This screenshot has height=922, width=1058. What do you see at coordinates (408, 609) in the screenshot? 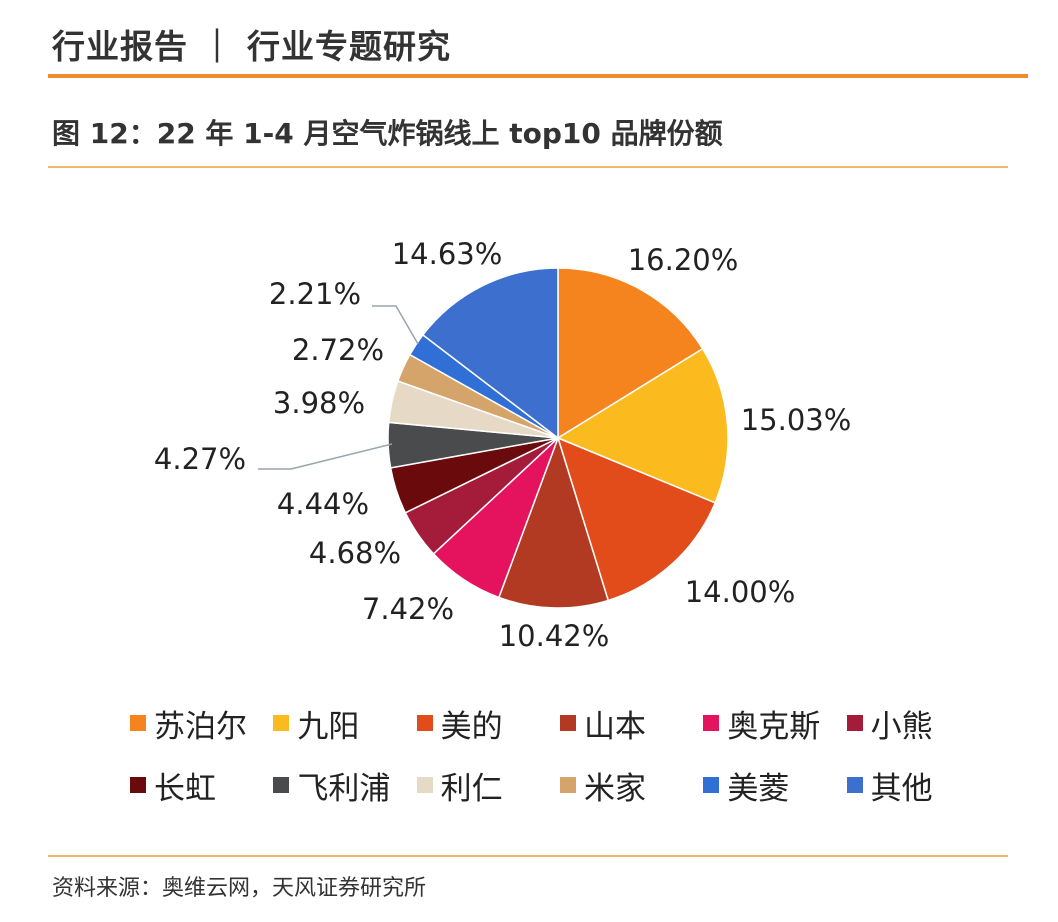
I see `slice-label-5: 7.42%` at bounding box center [408, 609].